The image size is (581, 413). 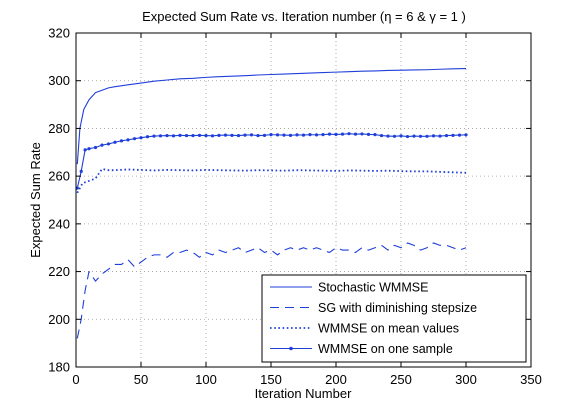 What do you see at coordinates (291, 348) in the screenshot?
I see `legend-marker` at bounding box center [291, 348].